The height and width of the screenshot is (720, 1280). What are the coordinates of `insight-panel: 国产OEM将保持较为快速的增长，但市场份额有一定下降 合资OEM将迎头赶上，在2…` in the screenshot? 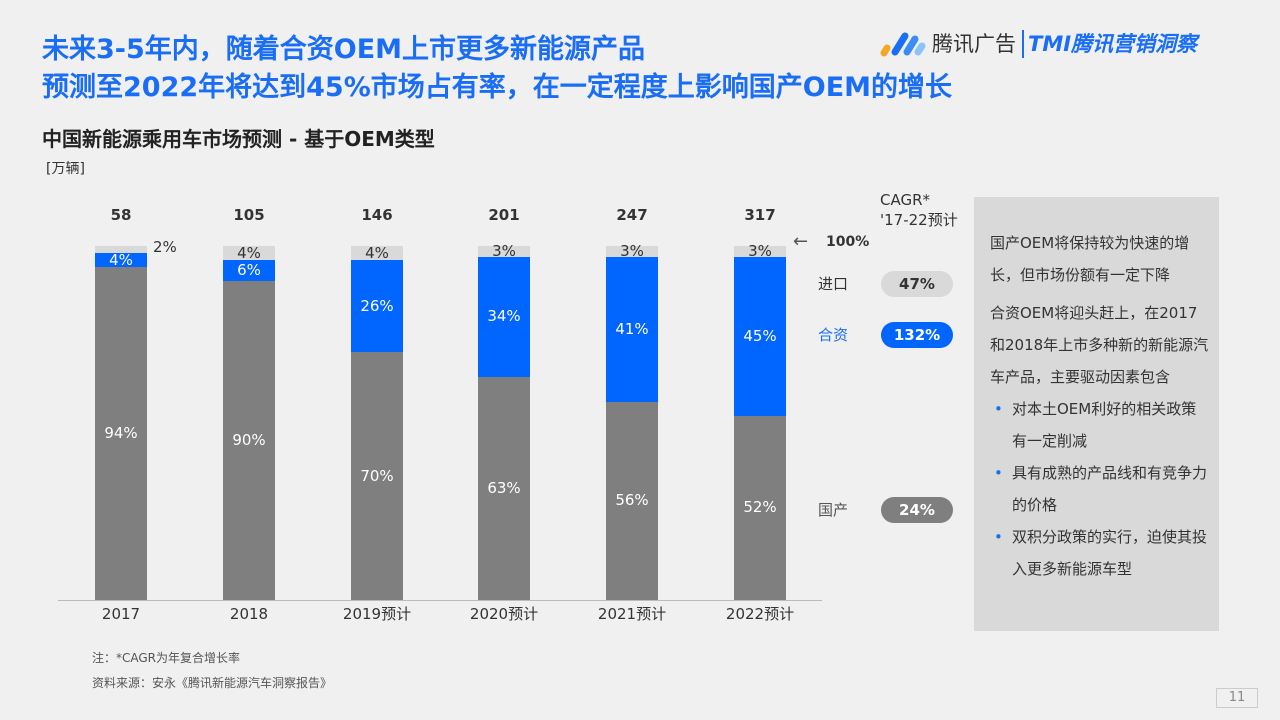 It's located at (1096, 414).